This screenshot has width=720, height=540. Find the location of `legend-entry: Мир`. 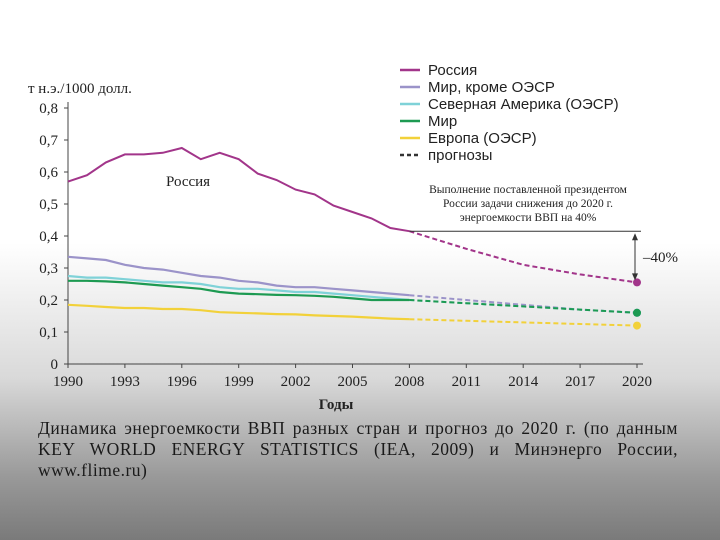

legend-entry: Мир is located at coordinates (442, 121).